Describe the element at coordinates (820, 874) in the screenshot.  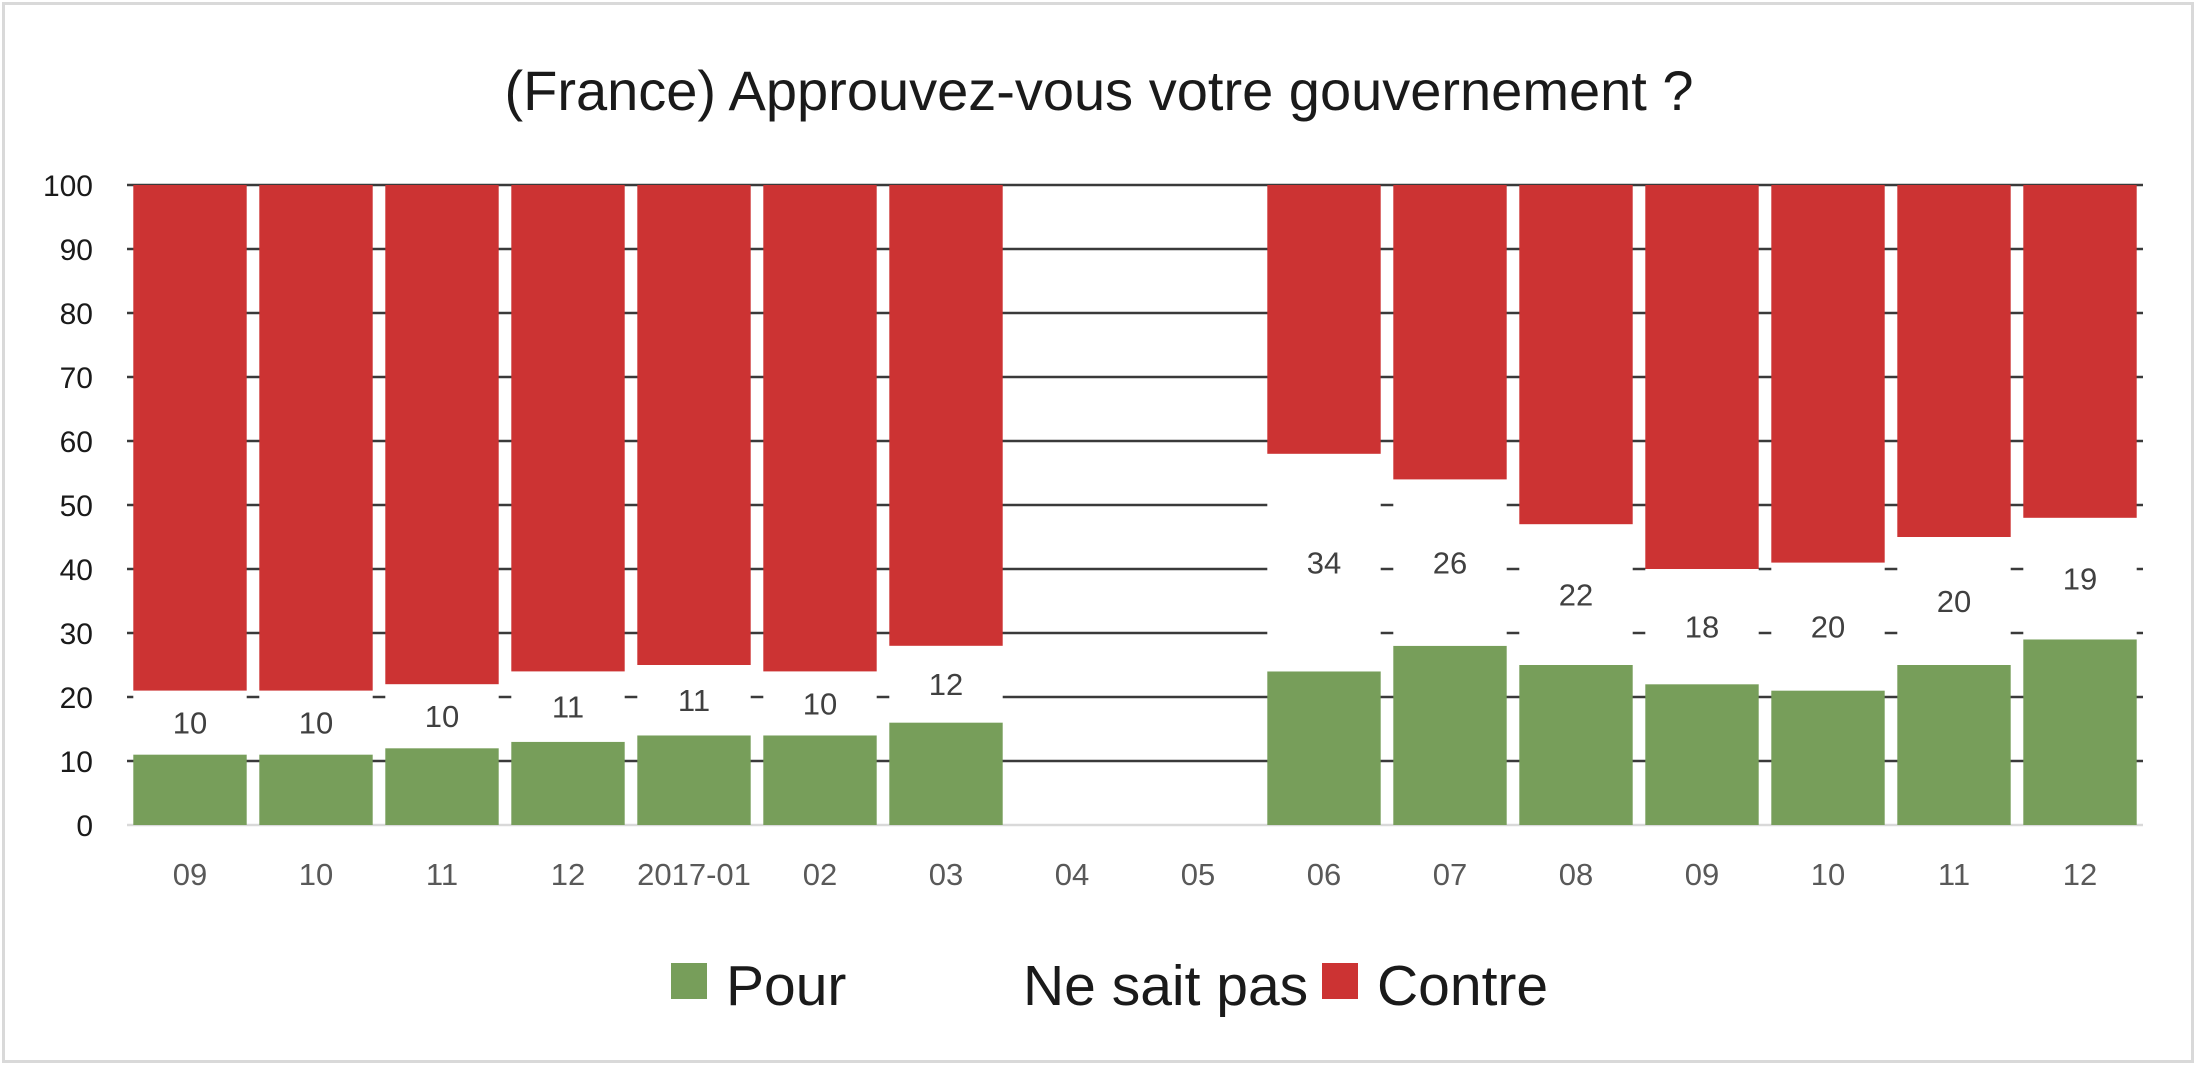
I see `x-tick-label: 02` at that location.